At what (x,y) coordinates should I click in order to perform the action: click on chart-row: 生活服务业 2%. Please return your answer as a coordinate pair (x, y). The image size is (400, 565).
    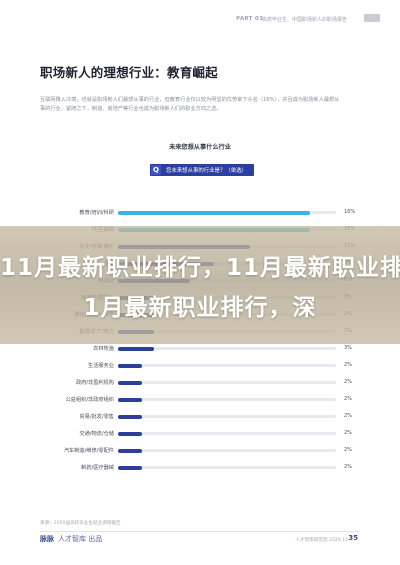
    Looking at the image, I should click on (200, 366).